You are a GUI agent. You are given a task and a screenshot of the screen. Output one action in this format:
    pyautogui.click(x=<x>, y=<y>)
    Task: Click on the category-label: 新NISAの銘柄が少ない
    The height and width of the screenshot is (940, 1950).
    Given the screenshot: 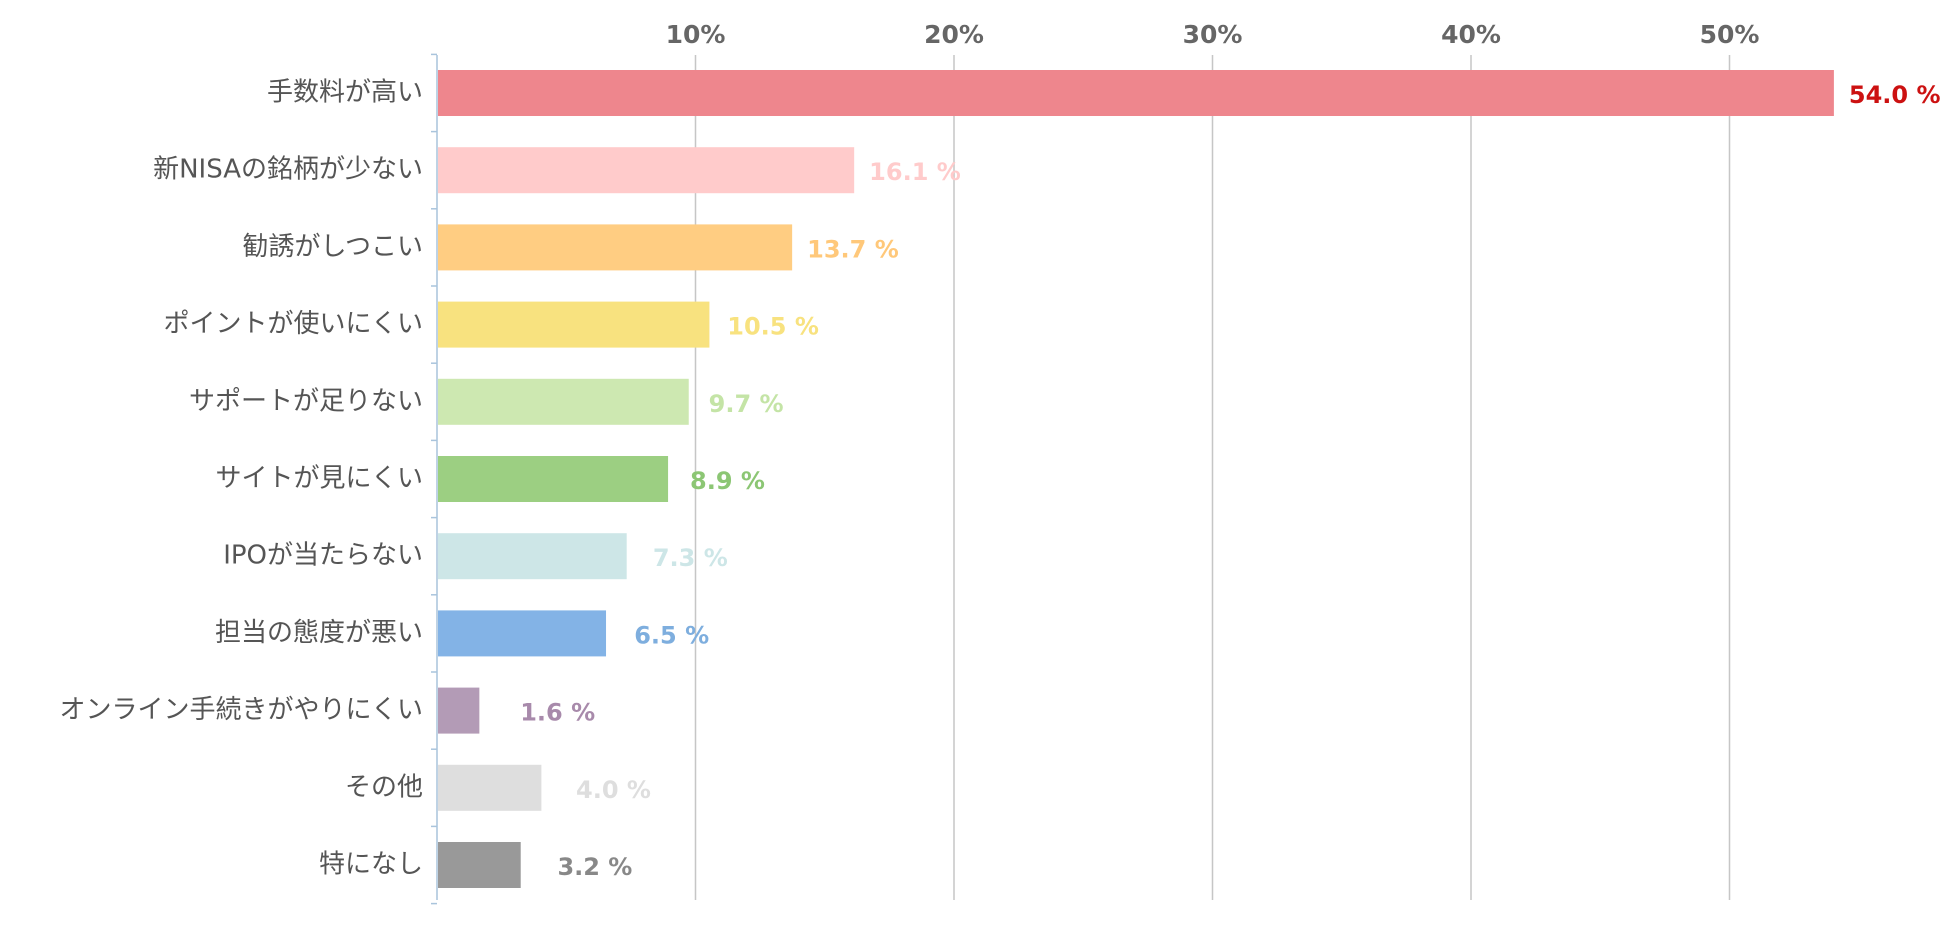 What is the action you would take?
    pyautogui.click(x=288, y=170)
    